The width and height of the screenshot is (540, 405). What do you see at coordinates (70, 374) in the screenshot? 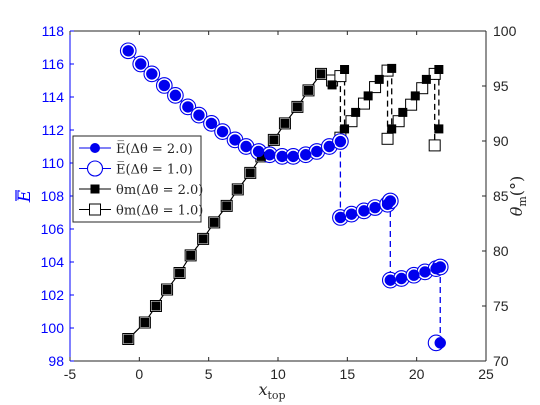
I see `x-tick-label: -5` at bounding box center [70, 374].